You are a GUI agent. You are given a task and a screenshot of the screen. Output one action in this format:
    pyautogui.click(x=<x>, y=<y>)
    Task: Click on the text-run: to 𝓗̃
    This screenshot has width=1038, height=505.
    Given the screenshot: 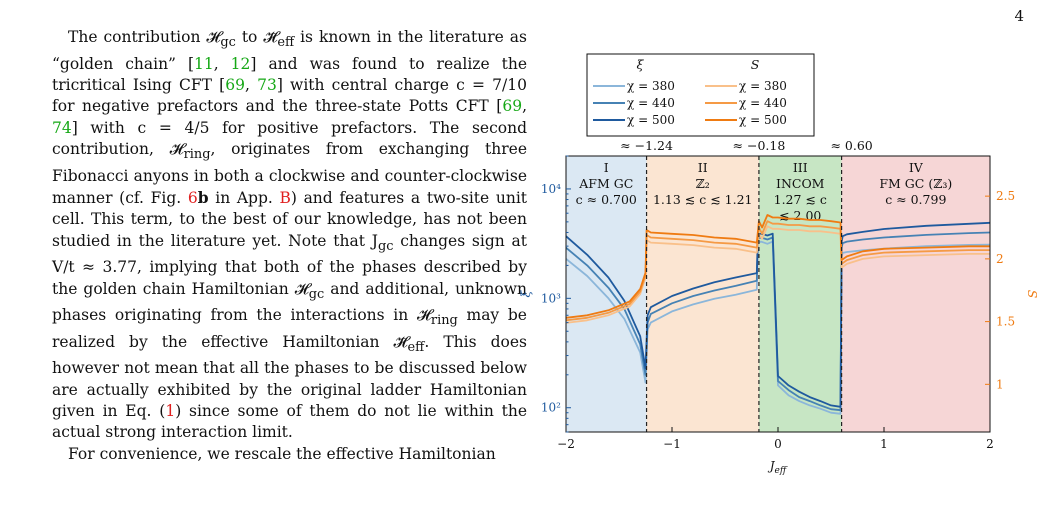 What is the action you would take?
    pyautogui.click(x=256, y=37)
    